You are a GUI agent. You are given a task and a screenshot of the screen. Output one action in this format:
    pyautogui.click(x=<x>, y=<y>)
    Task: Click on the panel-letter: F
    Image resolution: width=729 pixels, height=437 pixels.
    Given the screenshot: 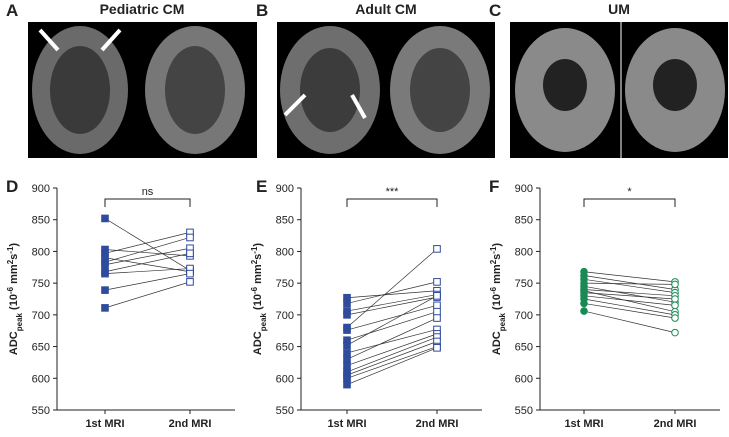 What is the action you would take?
    pyautogui.click(x=494, y=186)
    